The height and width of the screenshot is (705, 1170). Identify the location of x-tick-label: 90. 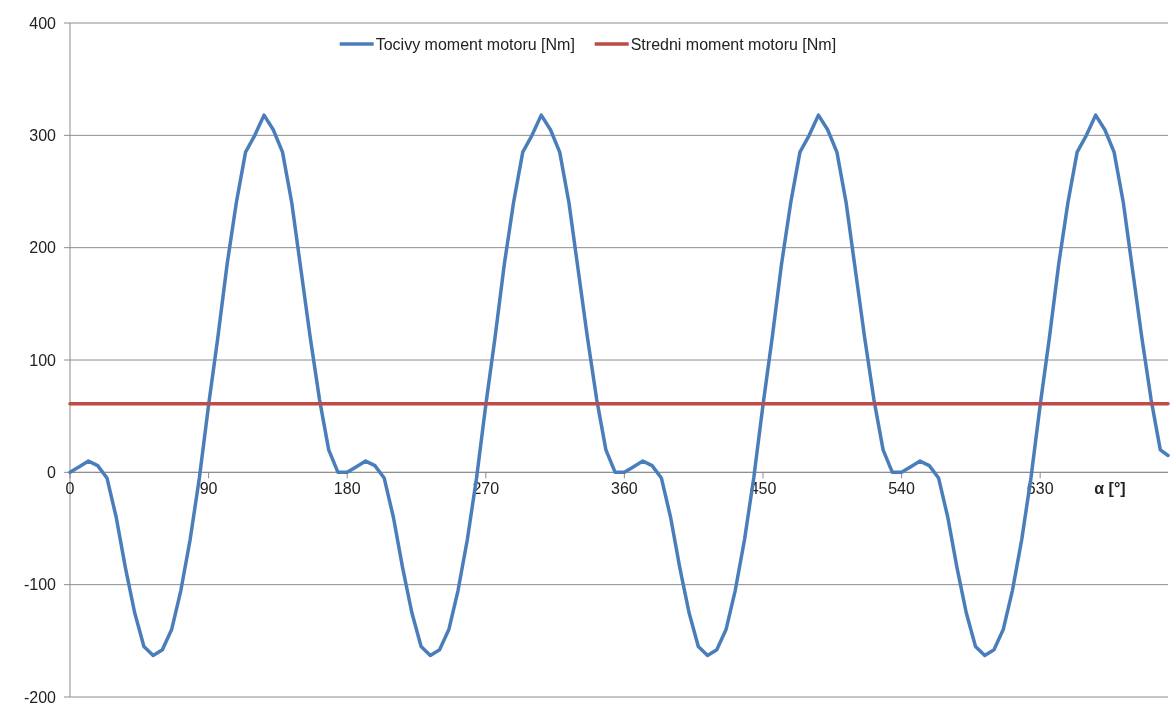
(208, 489).